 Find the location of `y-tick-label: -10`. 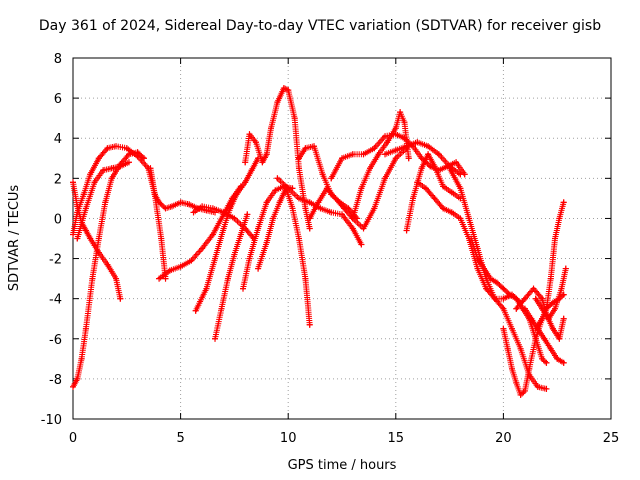

y-tick-label: -10 is located at coordinates (51, 420).